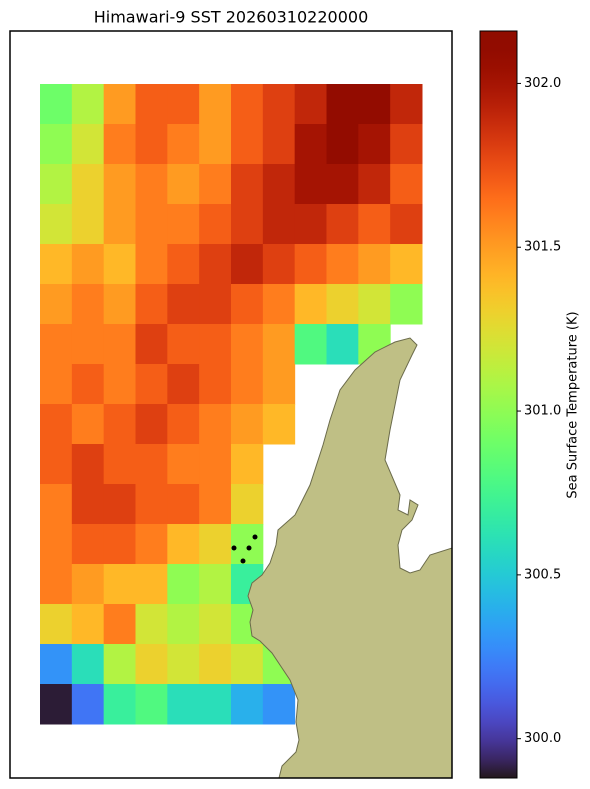  What do you see at coordinates (542, 247) in the screenshot?
I see `colorbar-tick-label: 301.5` at bounding box center [542, 247].